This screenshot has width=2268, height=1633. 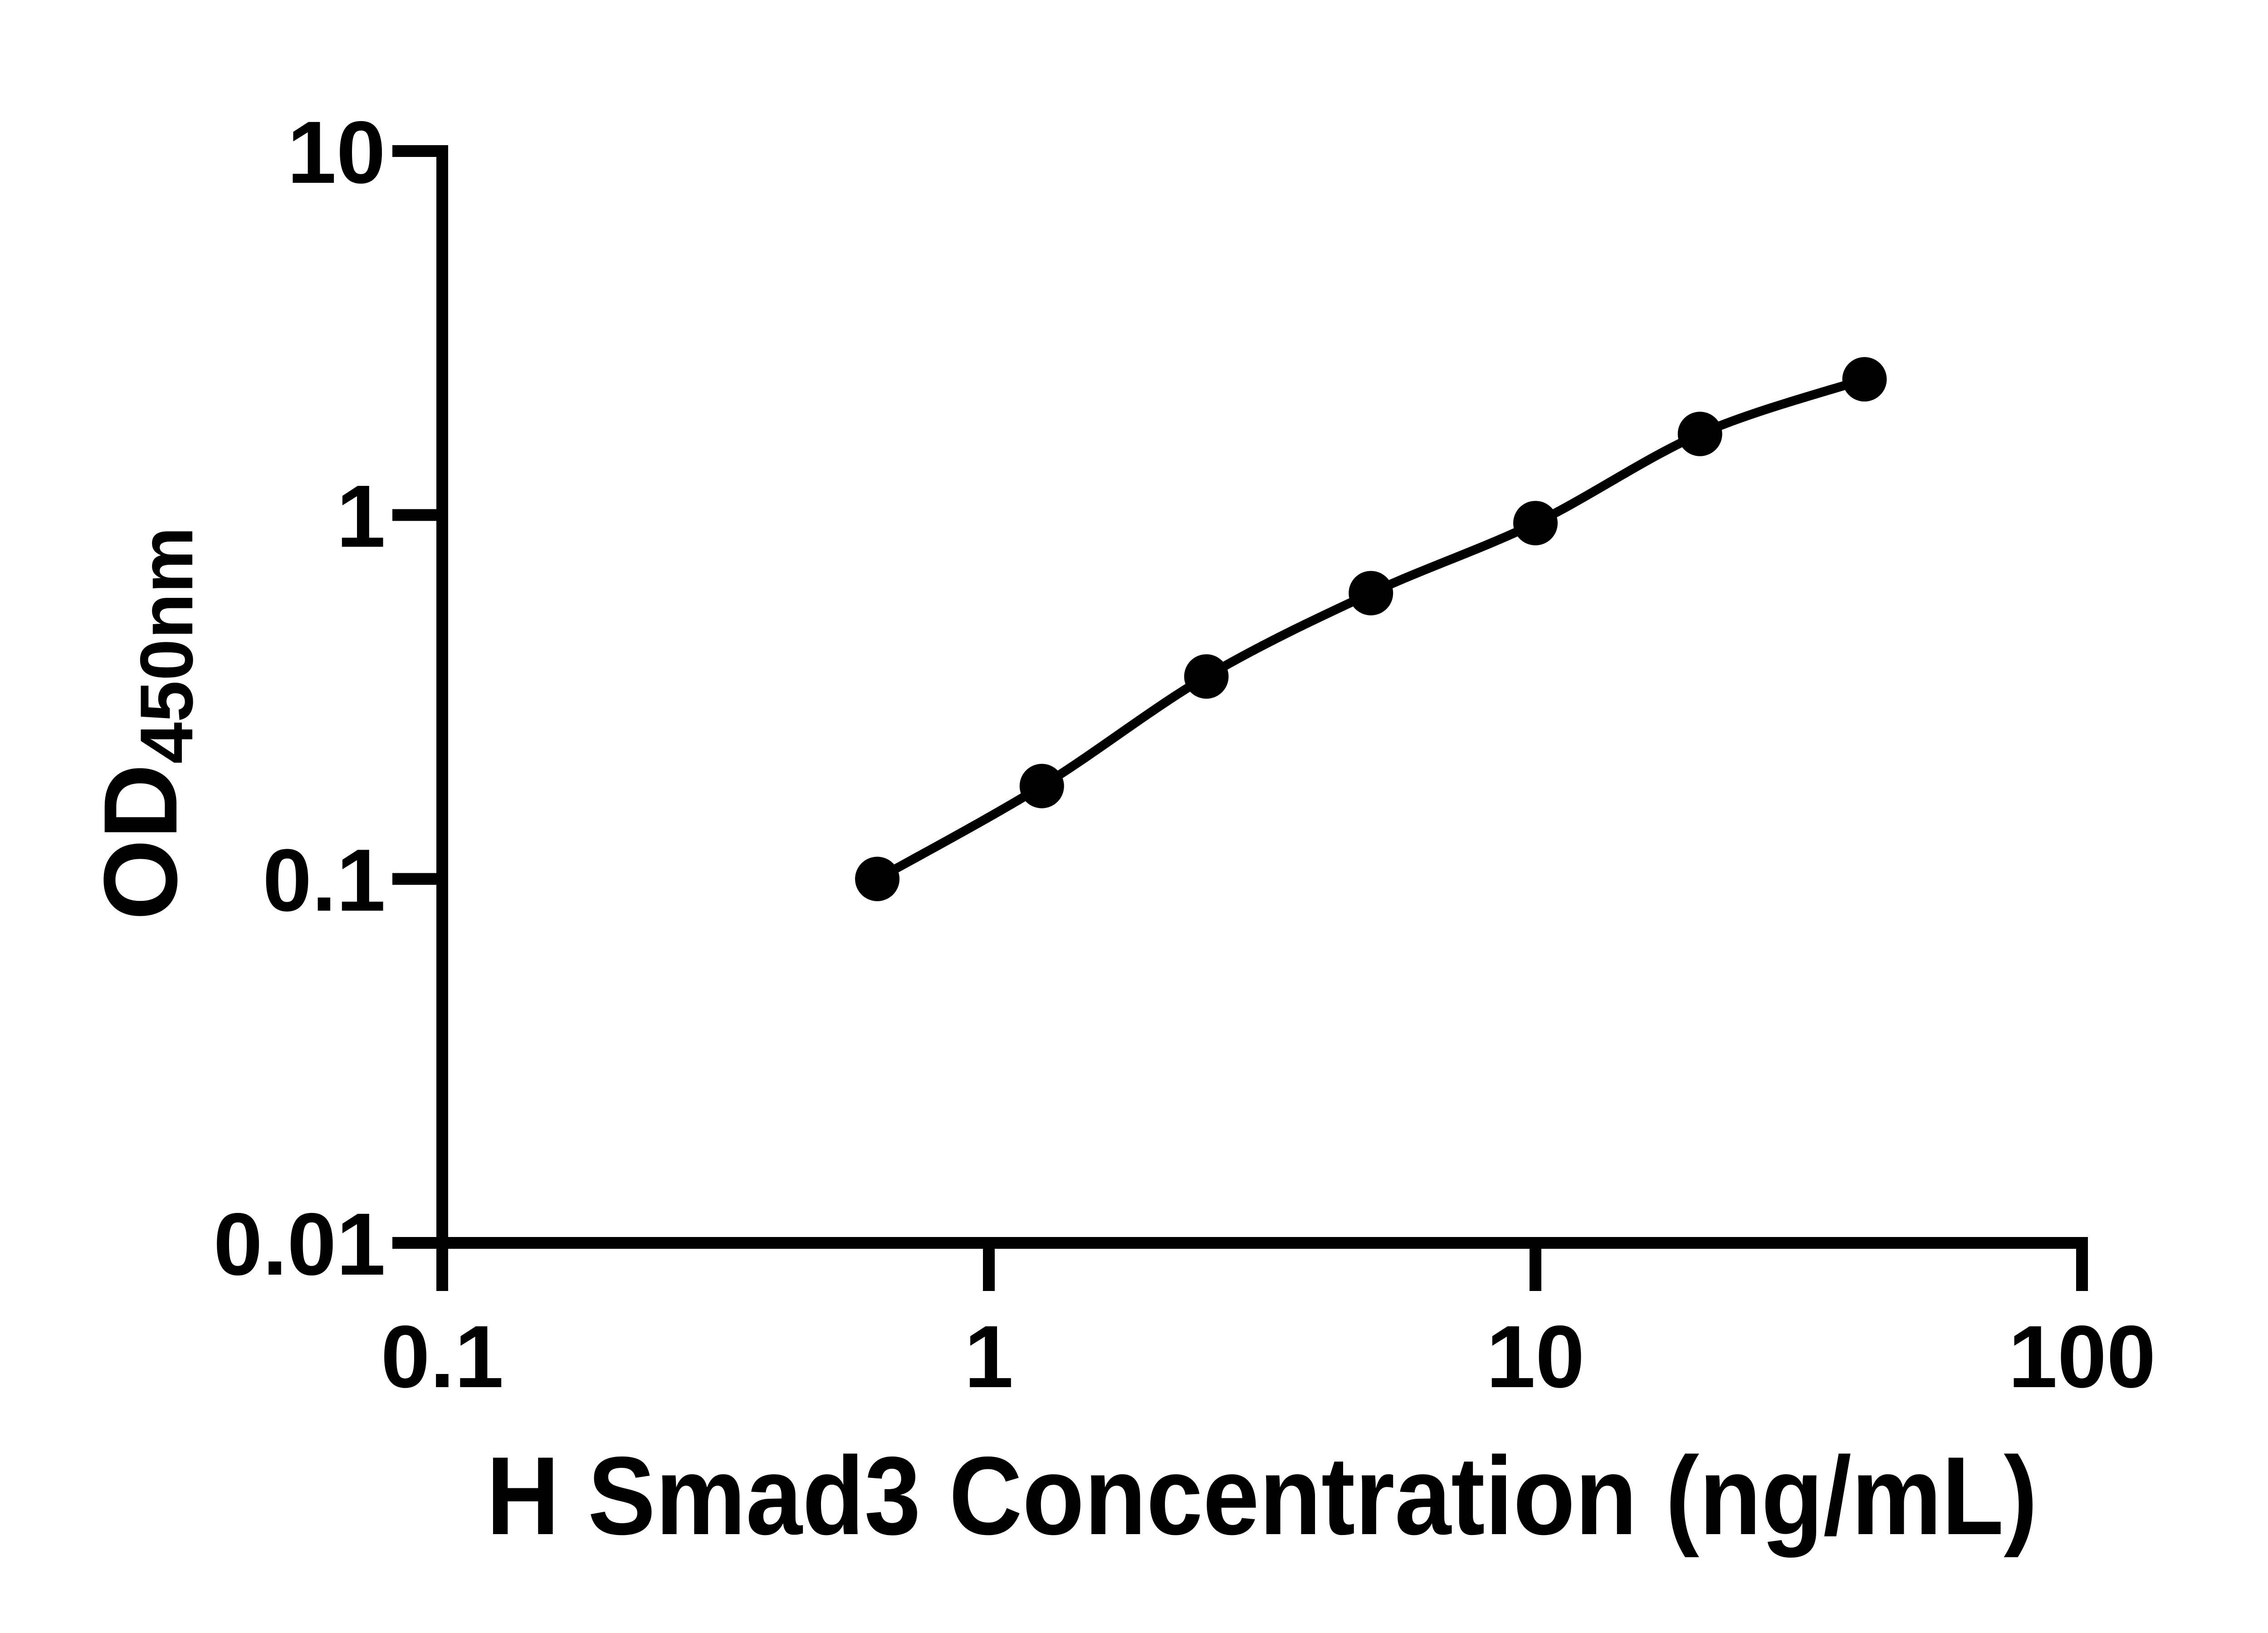 I want to click on standard-curve-line, so click(x=1371, y=629).